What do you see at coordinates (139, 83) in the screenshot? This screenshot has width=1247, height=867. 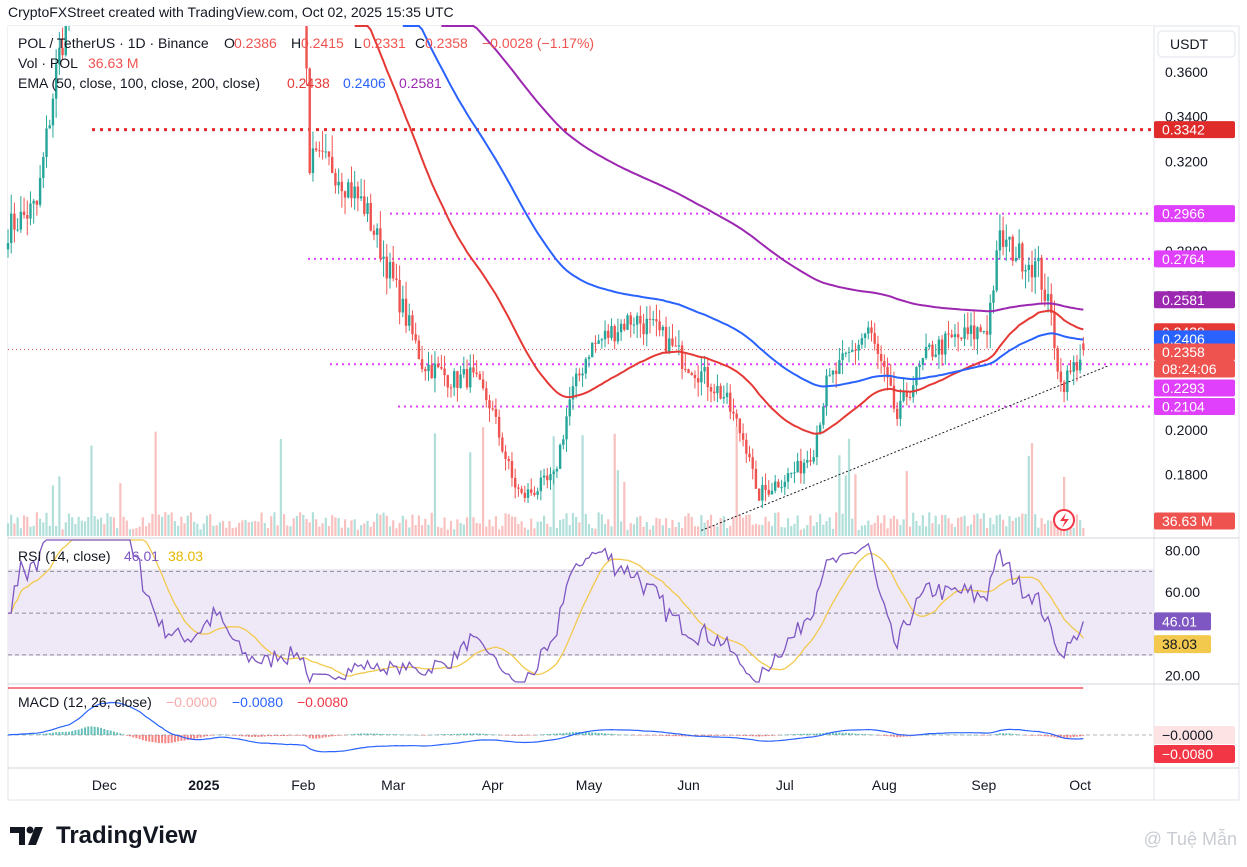 I see `legend-ema-label: EMA (50, close, 100, close, 200, close)` at bounding box center [139, 83].